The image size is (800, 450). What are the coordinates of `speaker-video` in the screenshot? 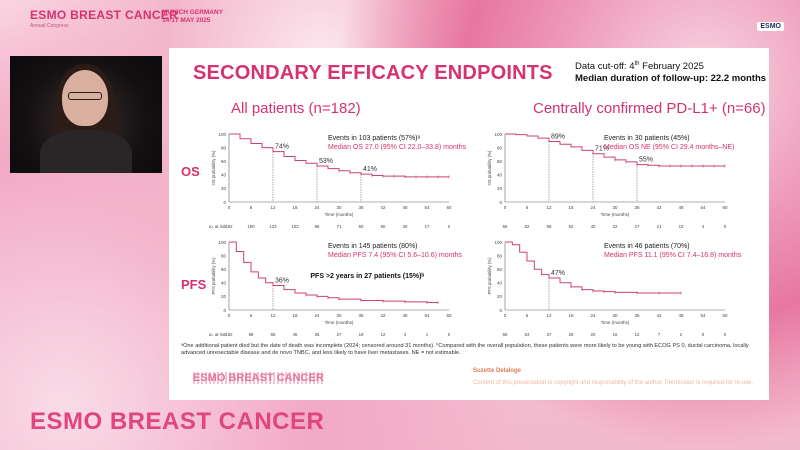 It's located at (86, 114).